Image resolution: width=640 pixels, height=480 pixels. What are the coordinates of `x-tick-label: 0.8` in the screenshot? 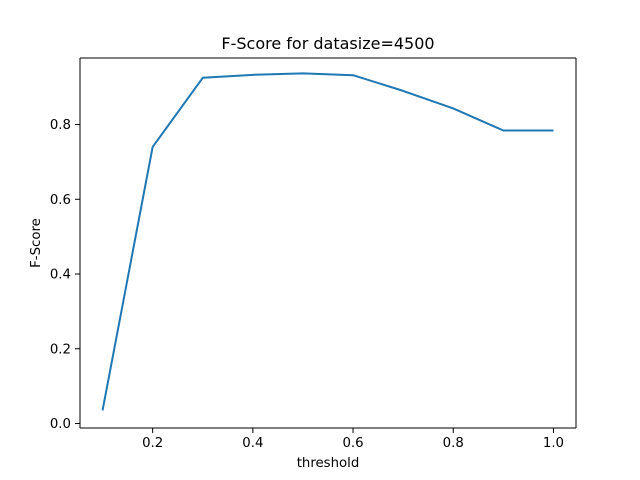 It's located at (453, 443).